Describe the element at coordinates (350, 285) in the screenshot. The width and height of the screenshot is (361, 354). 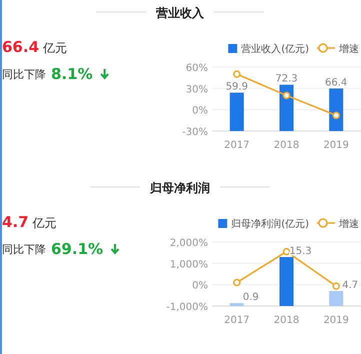
I see `data-label: 4.7` at that location.